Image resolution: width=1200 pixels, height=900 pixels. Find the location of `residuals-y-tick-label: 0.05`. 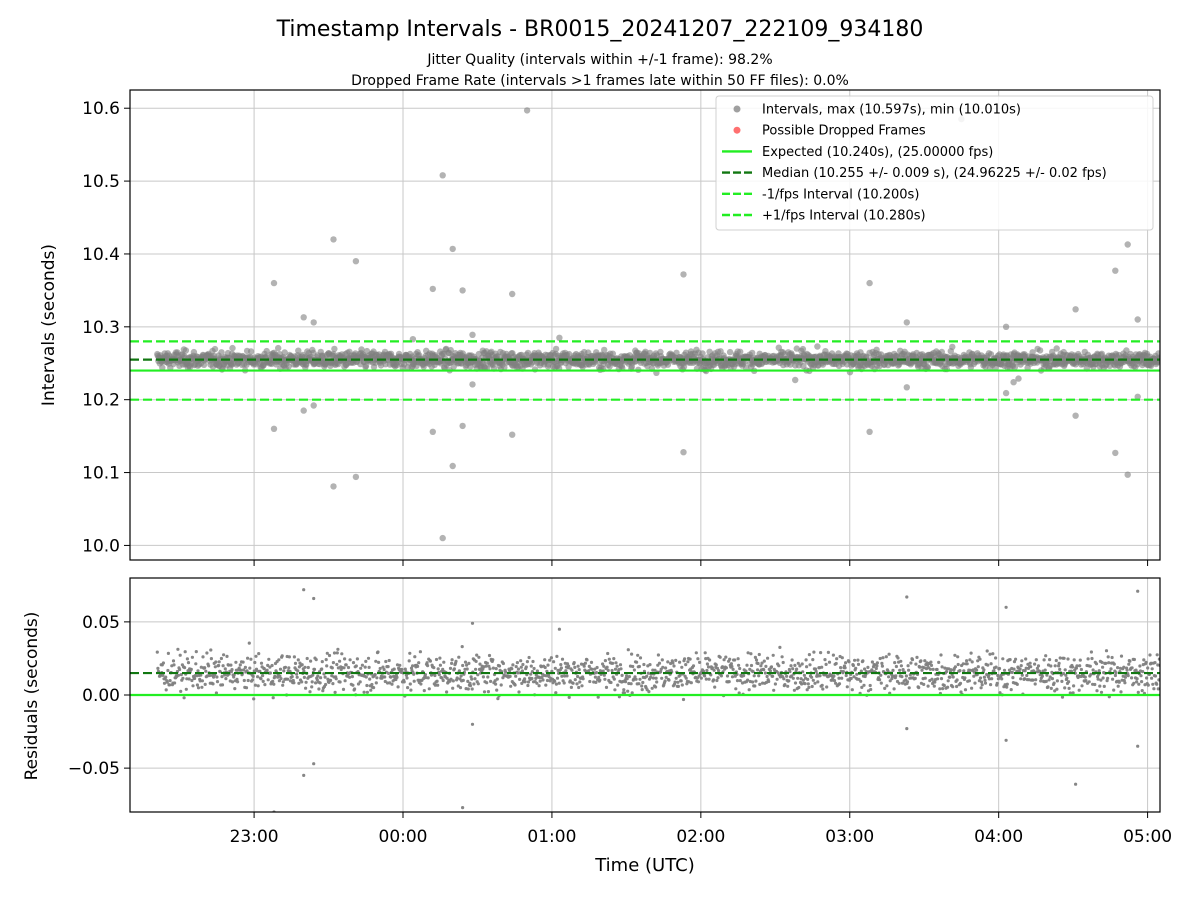

residuals-y-tick-label: 0.05 is located at coordinates (101, 623).